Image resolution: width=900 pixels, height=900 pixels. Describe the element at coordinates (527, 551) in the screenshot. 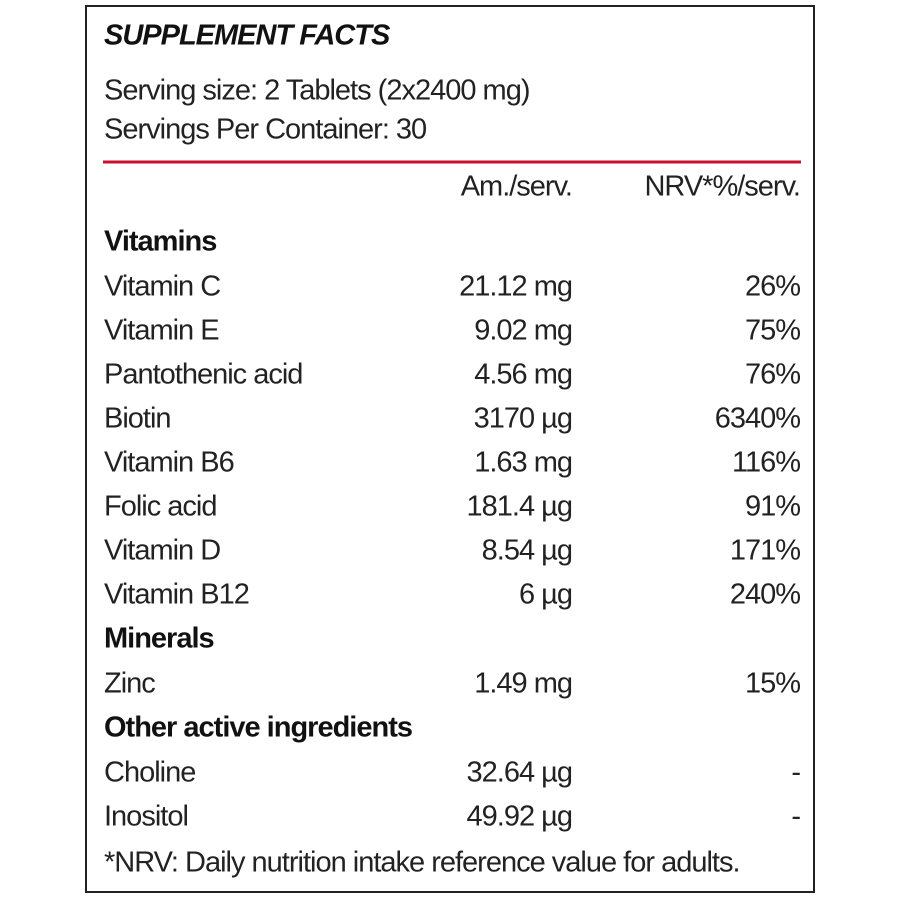

I see `amount: 8.54 µg` at that location.